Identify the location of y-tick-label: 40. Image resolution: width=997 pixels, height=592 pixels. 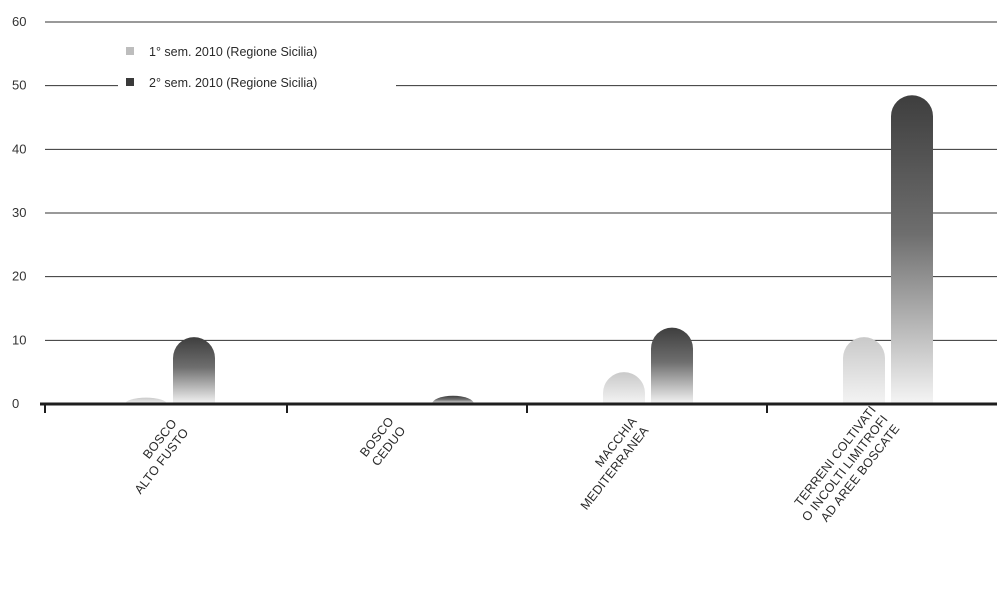
(19, 148).